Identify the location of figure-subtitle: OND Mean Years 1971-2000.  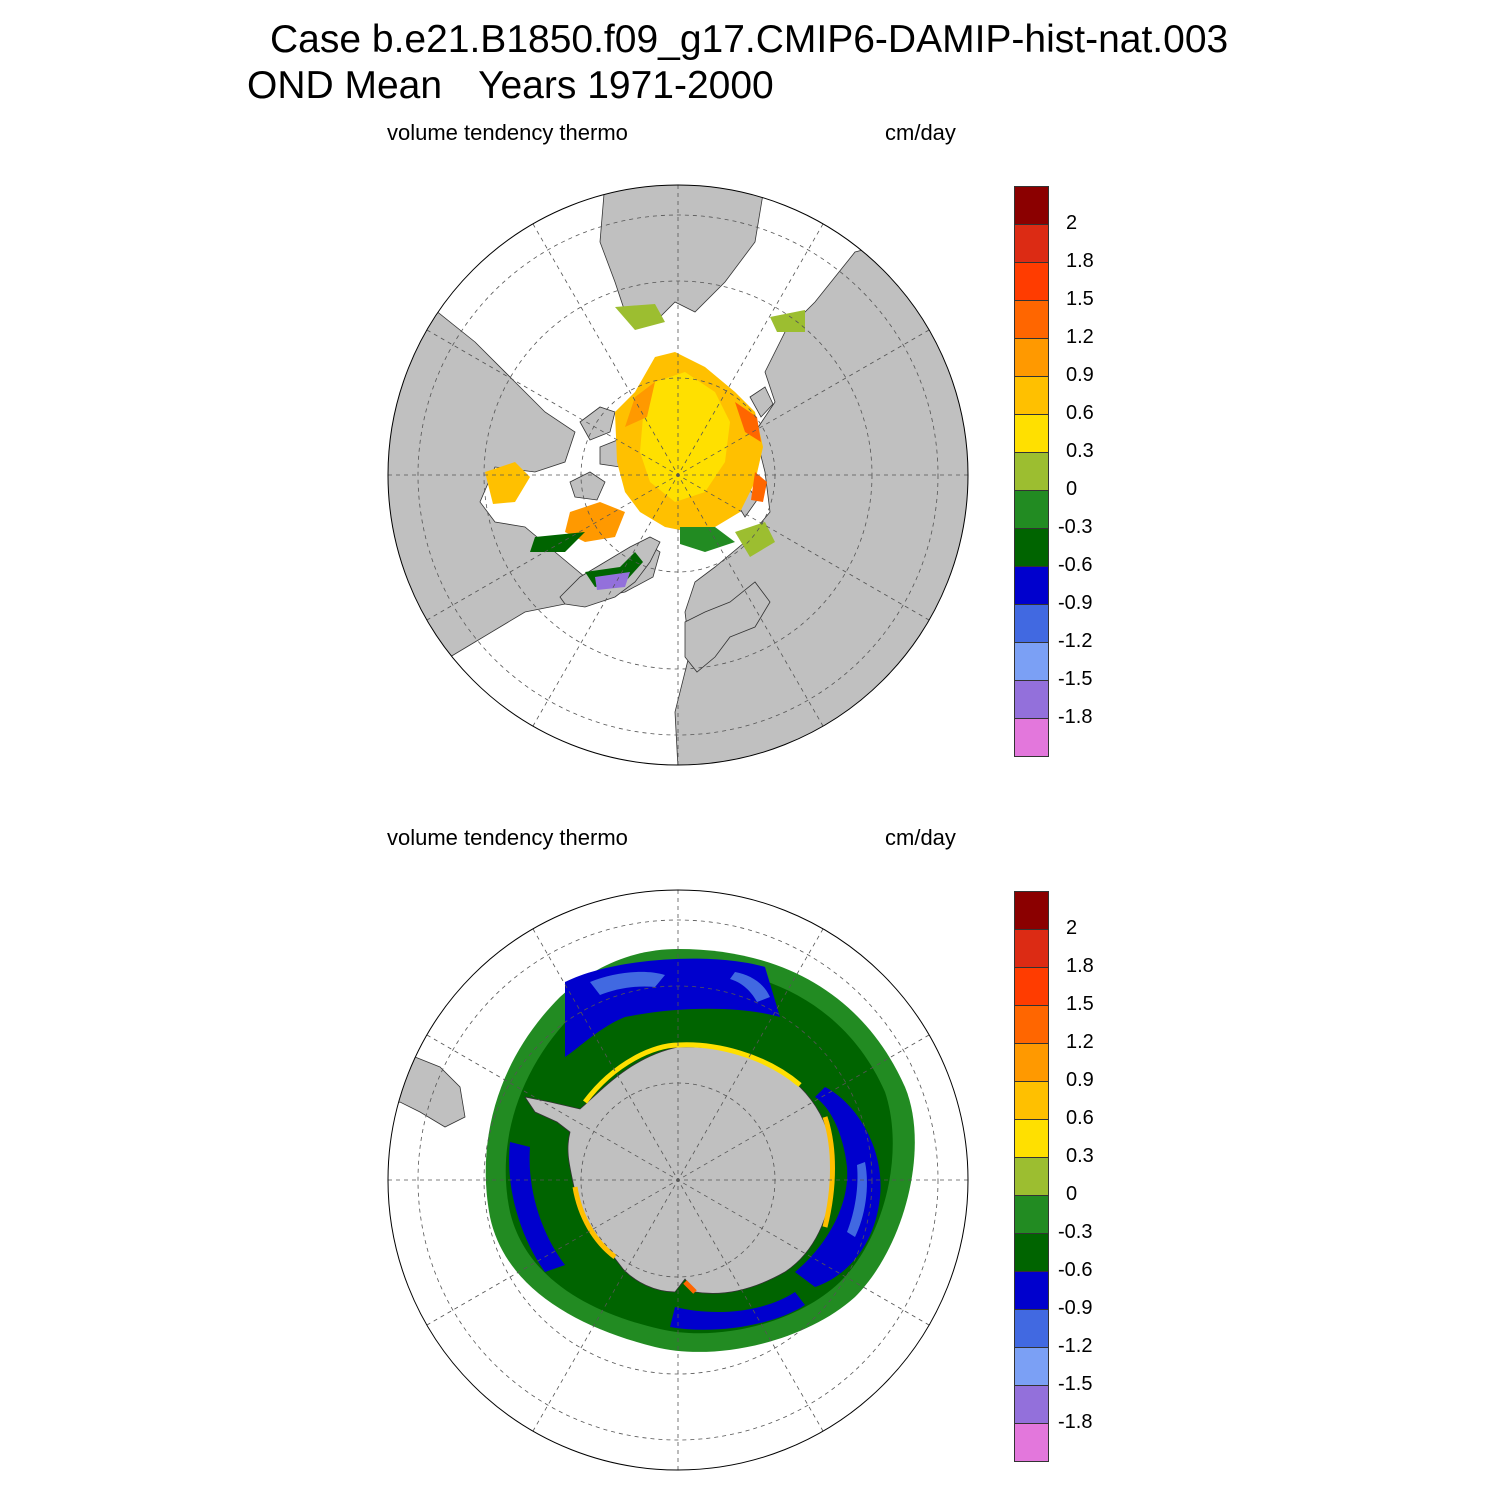
(510, 86).